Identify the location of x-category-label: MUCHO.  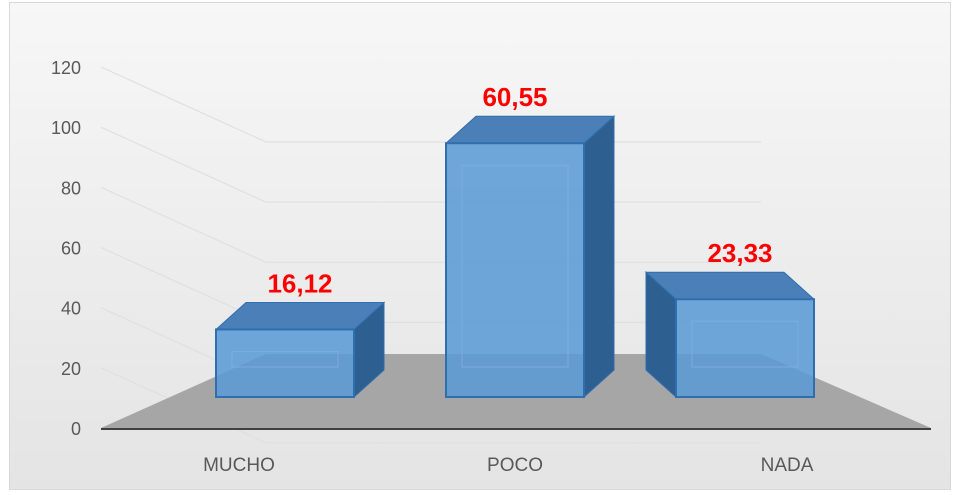
(239, 465).